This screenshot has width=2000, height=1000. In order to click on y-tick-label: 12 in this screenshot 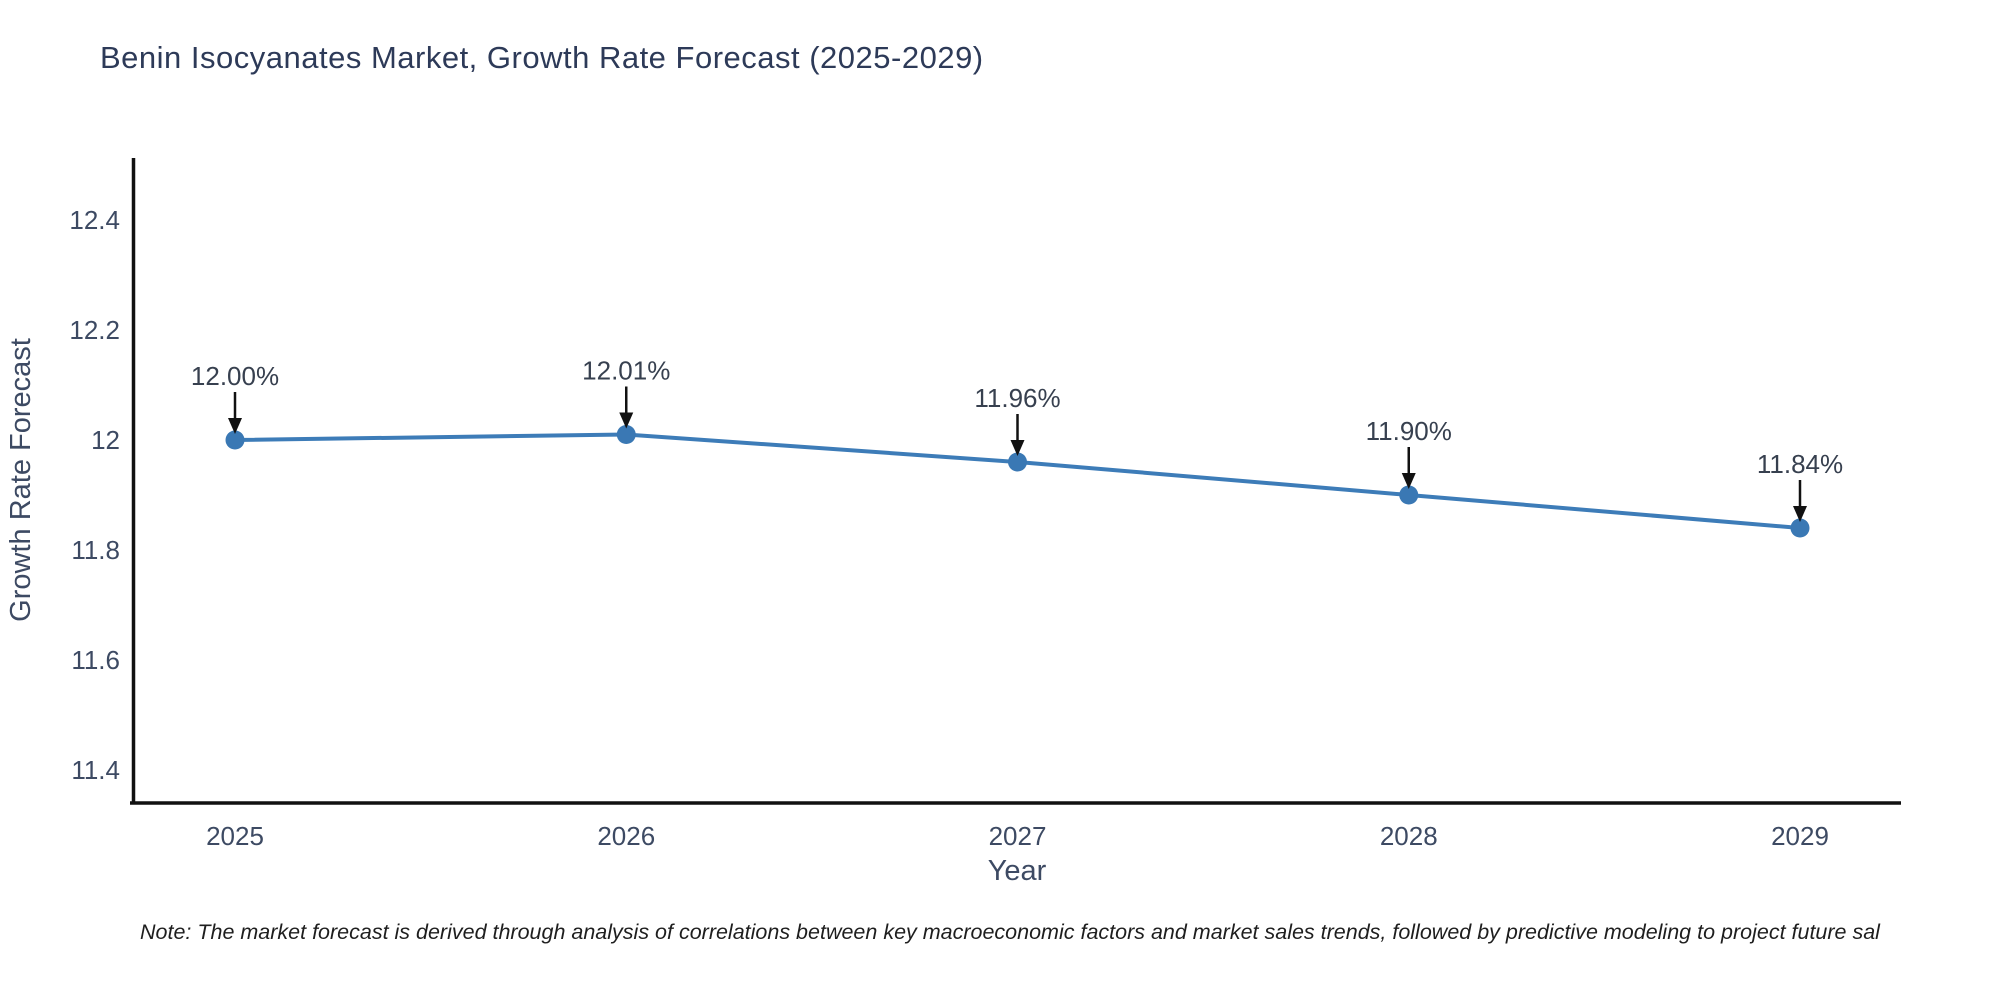, I will do `click(105, 440)`.